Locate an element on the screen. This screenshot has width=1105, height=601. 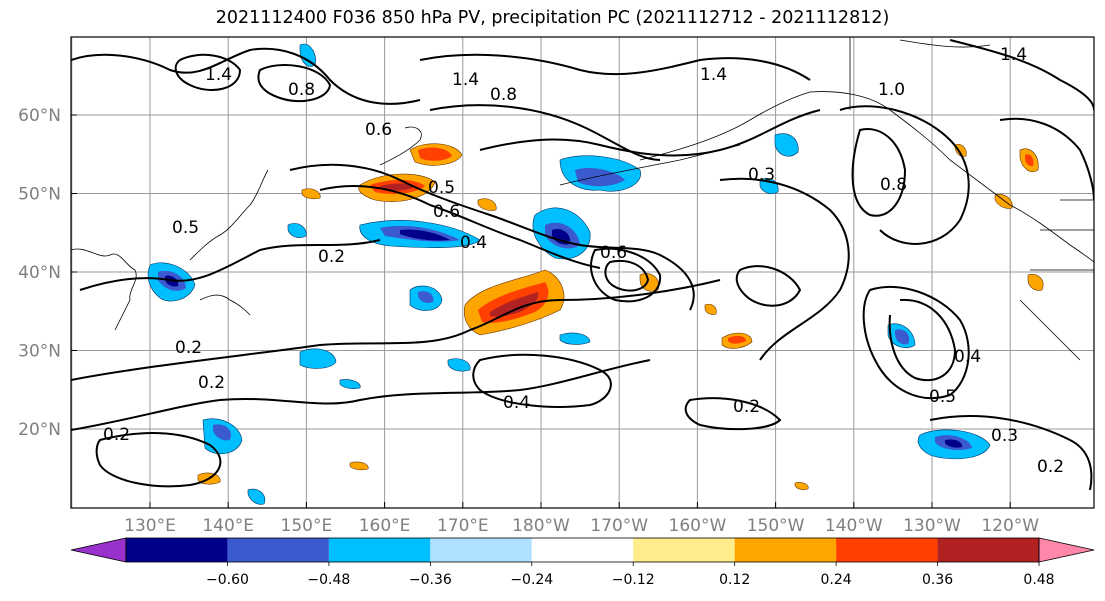
colorbar-extend-low is located at coordinates (98, 550).